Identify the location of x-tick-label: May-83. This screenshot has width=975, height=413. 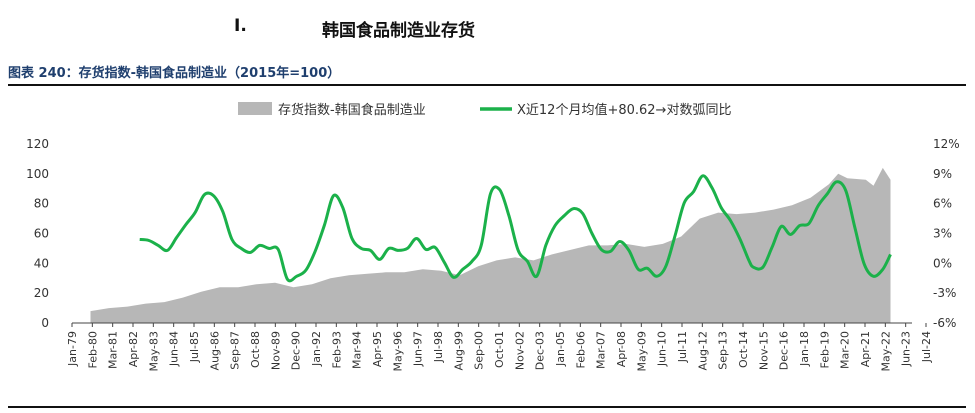
(153, 351).